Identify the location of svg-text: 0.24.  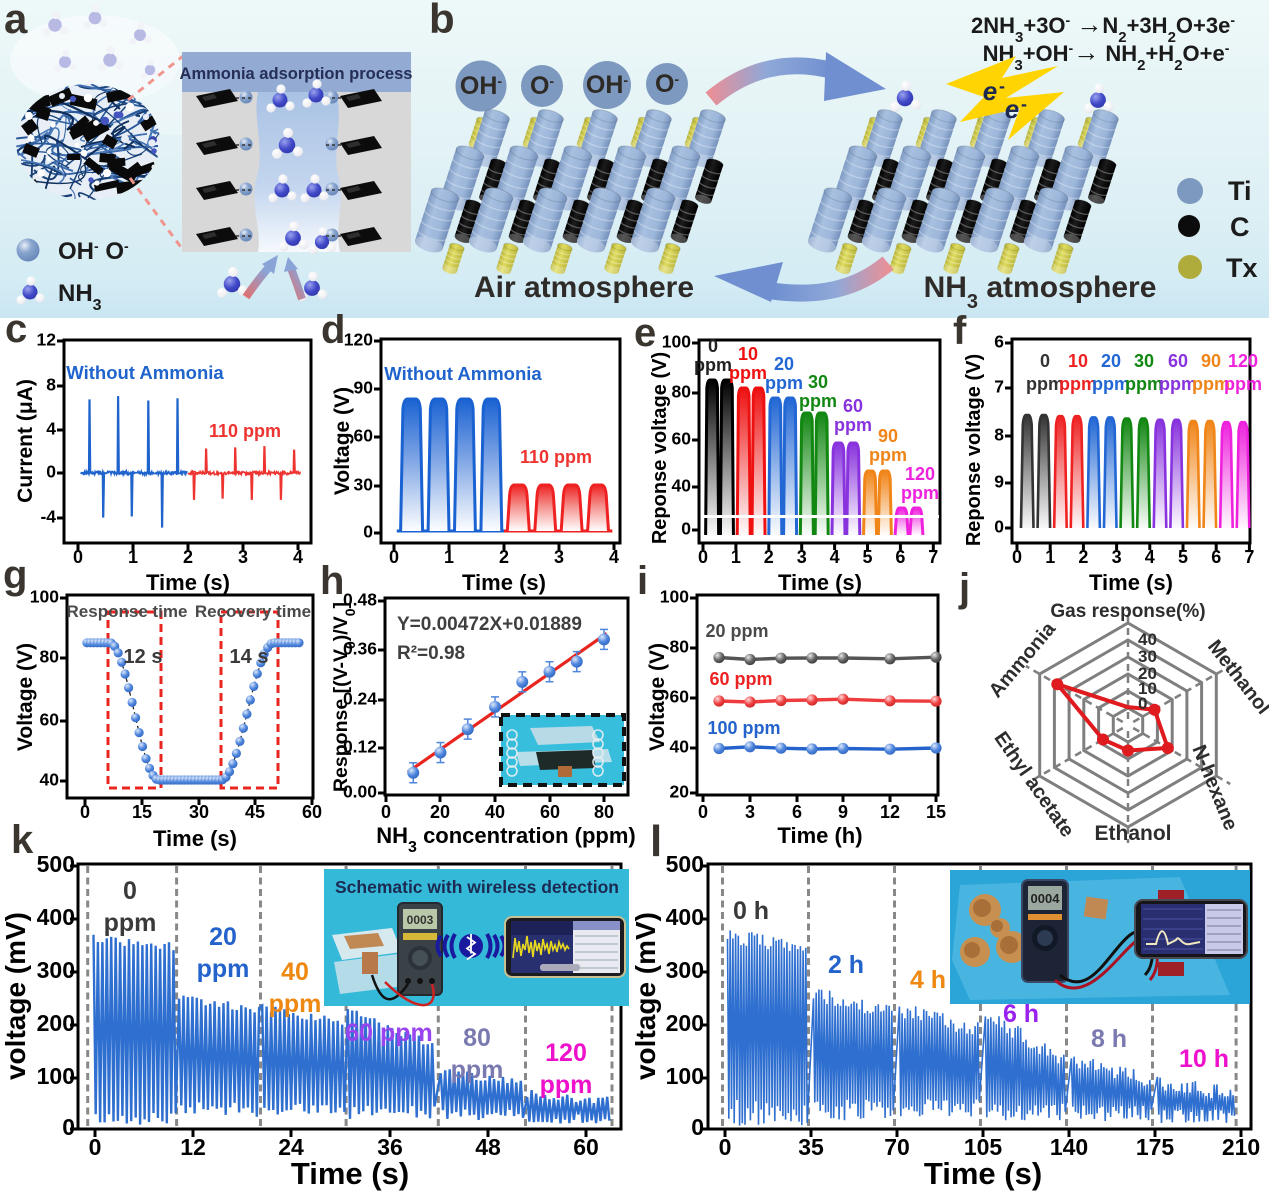
(360, 699).